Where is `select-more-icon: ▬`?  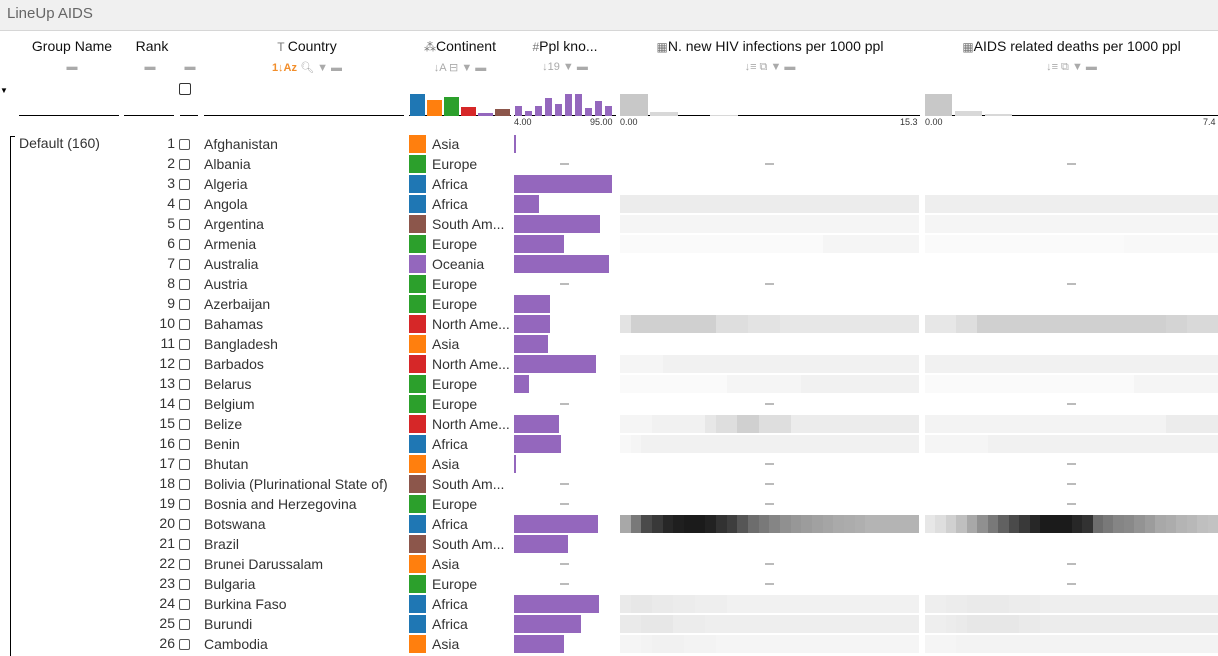
select-more-icon: ▬ is located at coordinates (190, 67).